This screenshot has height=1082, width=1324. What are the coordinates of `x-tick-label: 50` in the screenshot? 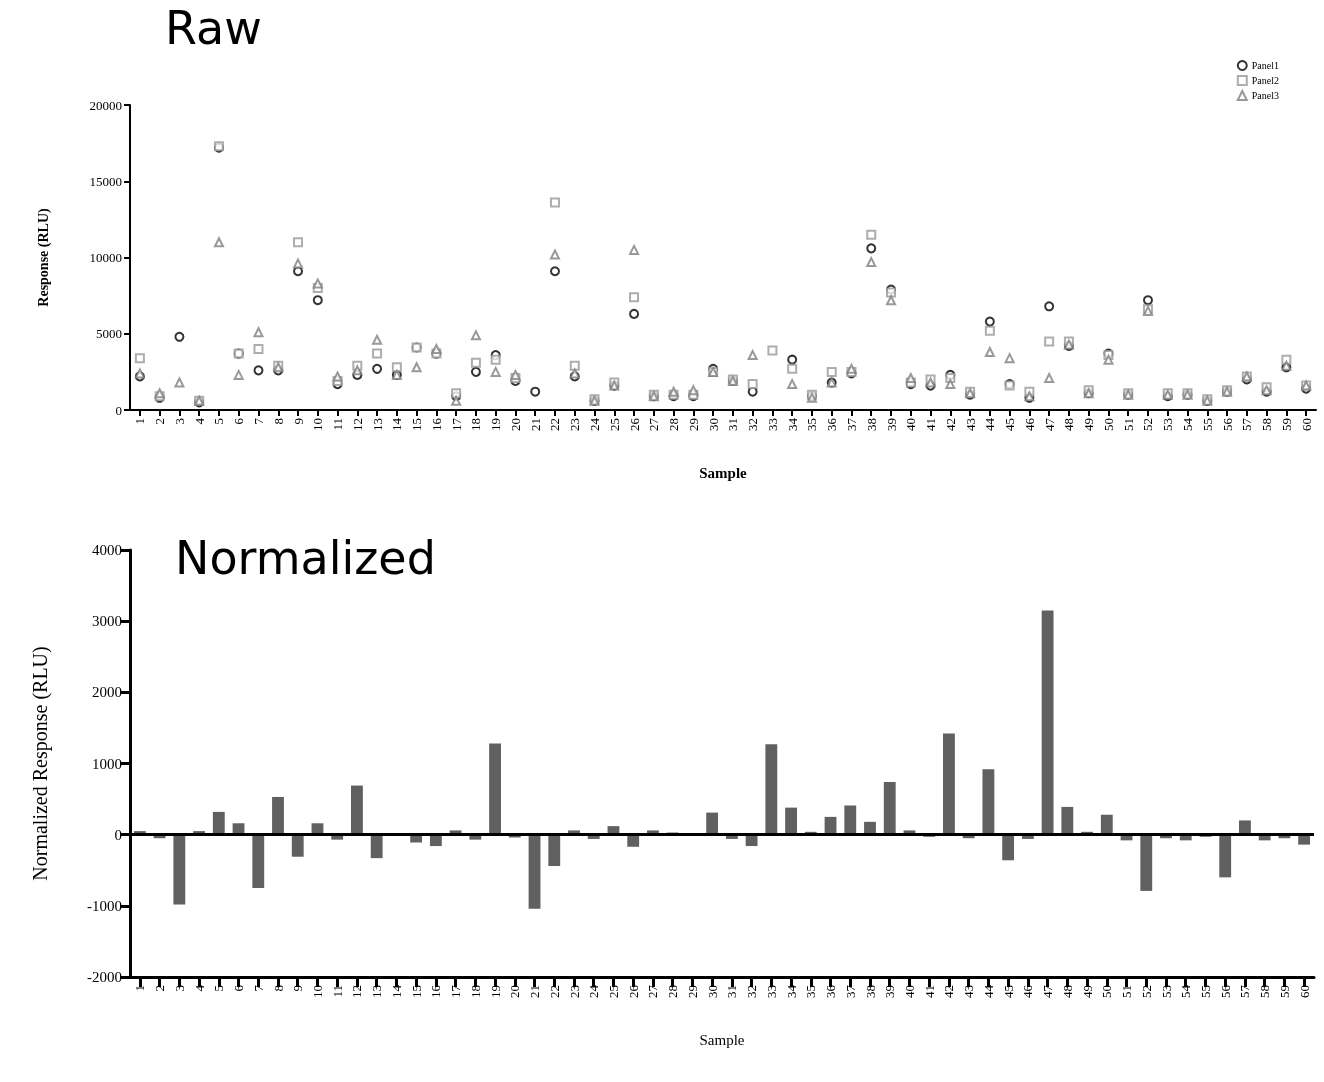 It's located at (1108, 424).